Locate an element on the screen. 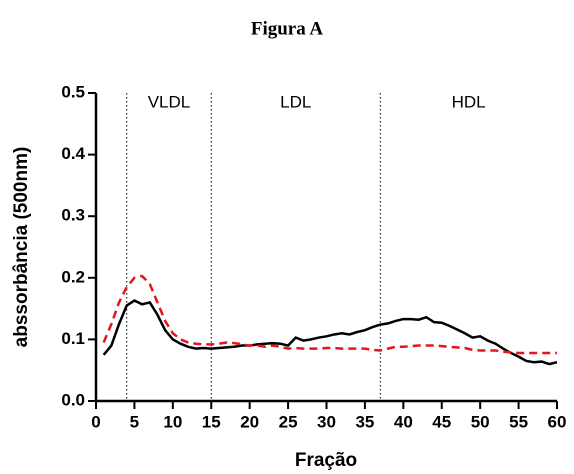  x-tick-label: 15 is located at coordinates (211, 421).